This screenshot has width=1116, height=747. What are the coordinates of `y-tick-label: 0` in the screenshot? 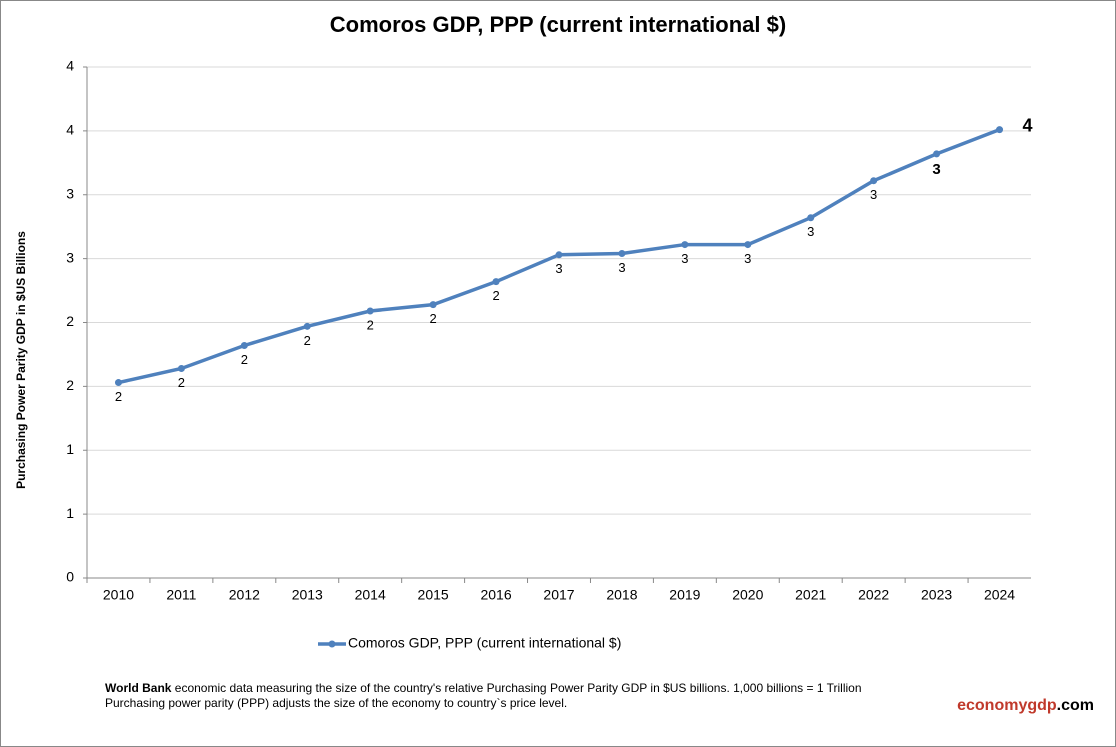 It's located at (70, 577).